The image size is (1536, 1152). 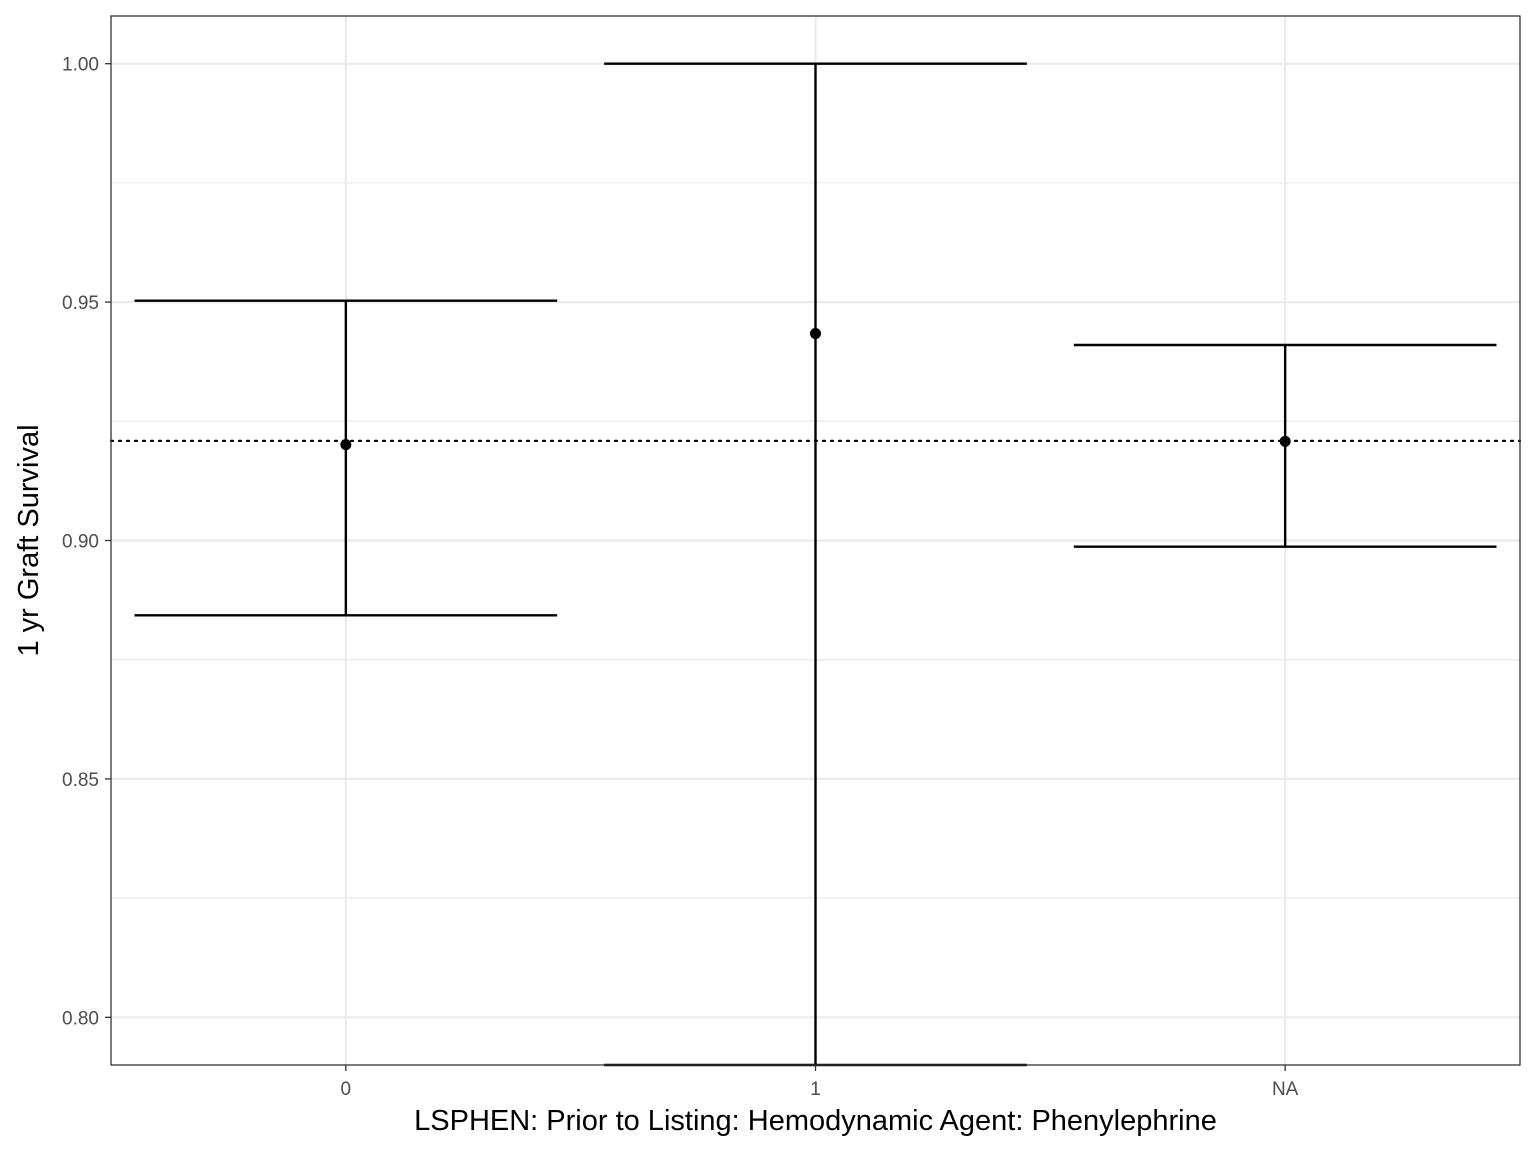 What do you see at coordinates (29, 540) in the screenshot?
I see `y-axis-title: 1 yr Graft Survival` at bounding box center [29, 540].